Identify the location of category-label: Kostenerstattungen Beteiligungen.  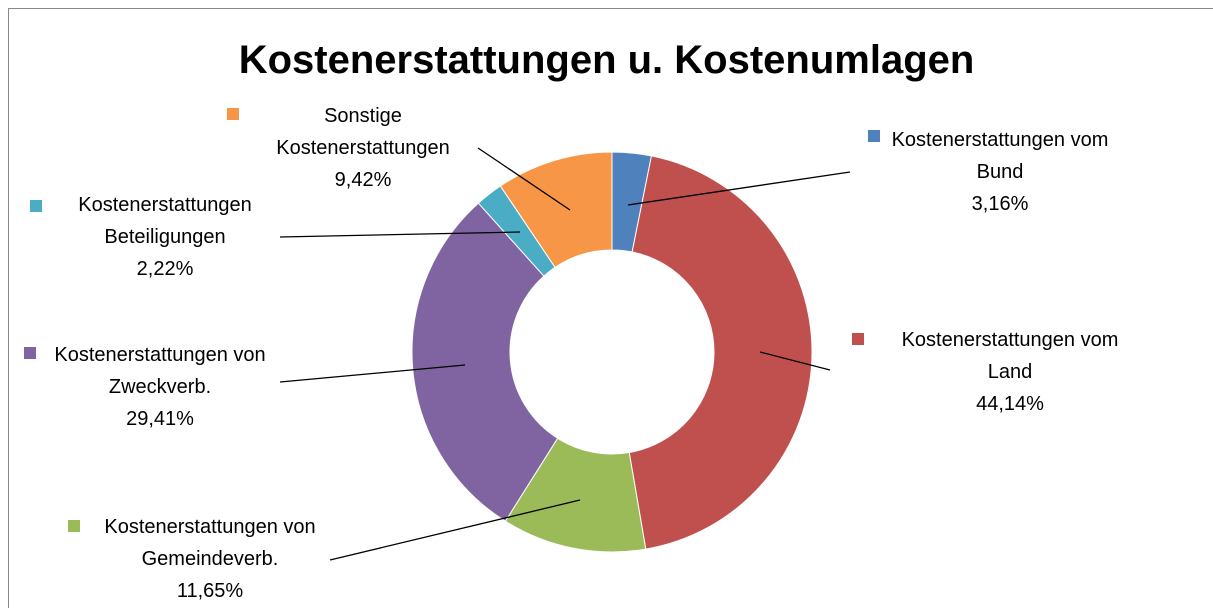
(165, 221).